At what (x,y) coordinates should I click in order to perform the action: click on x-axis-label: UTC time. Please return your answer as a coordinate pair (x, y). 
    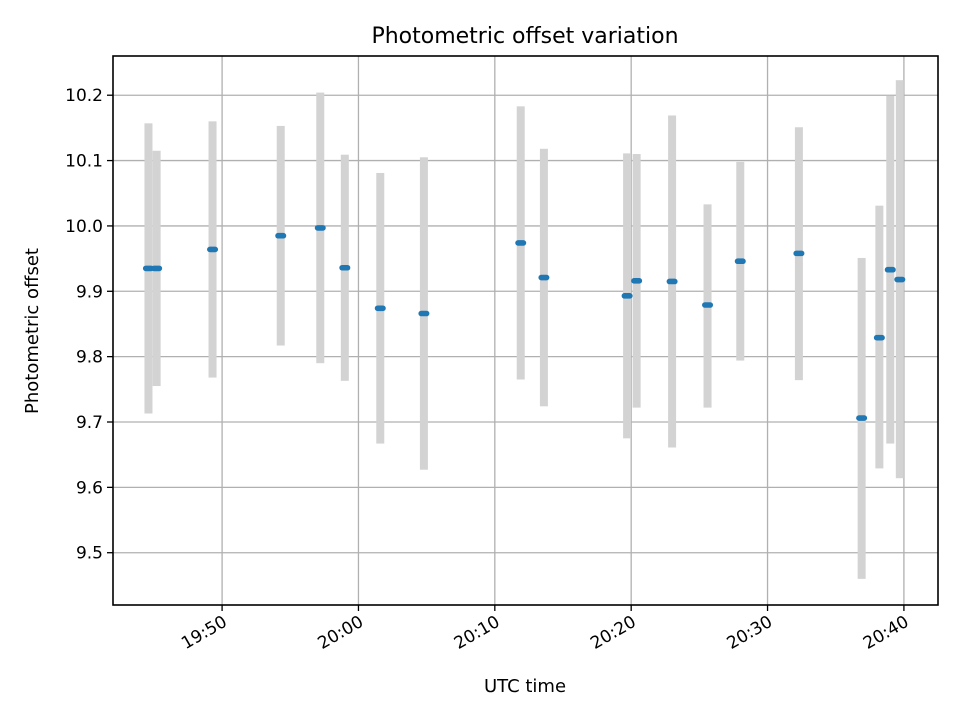
    Looking at the image, I should click on (525, 686).